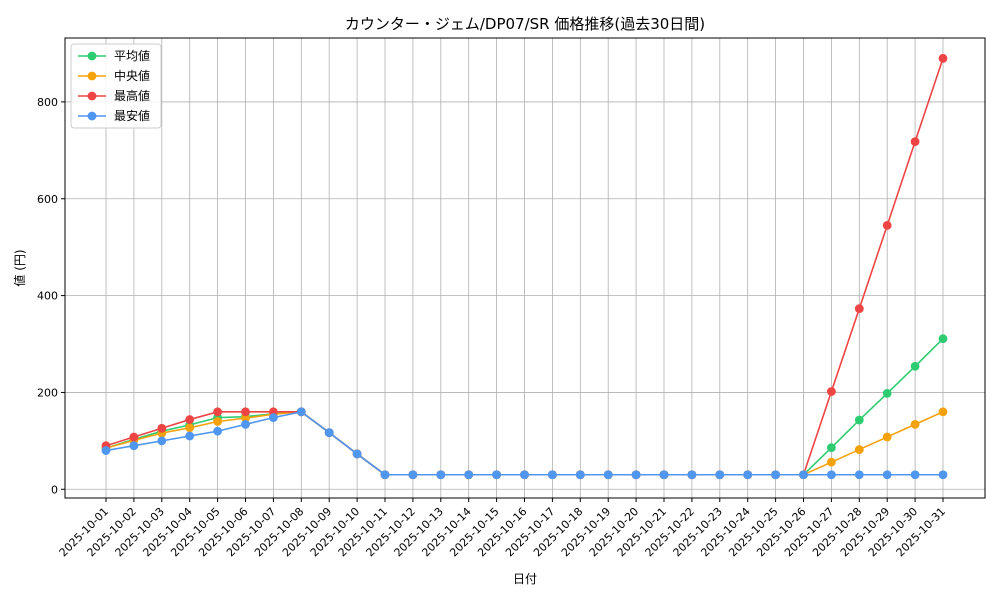  Describe the element at coordinates (54, 489) in the screenshot. I see `y-tick-label: 0` at that location.